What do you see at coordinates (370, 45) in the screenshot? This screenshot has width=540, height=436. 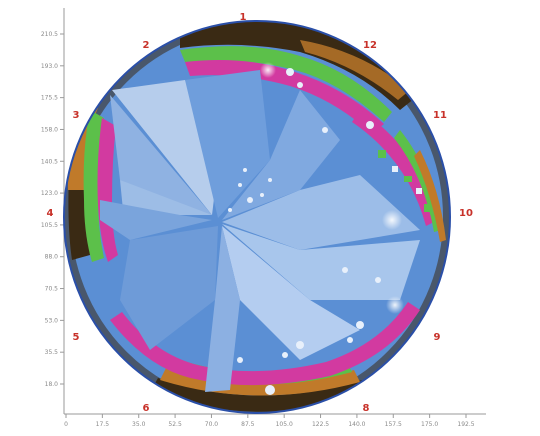 I see `clock-label-12: 12` at bounding box center [370, 45].